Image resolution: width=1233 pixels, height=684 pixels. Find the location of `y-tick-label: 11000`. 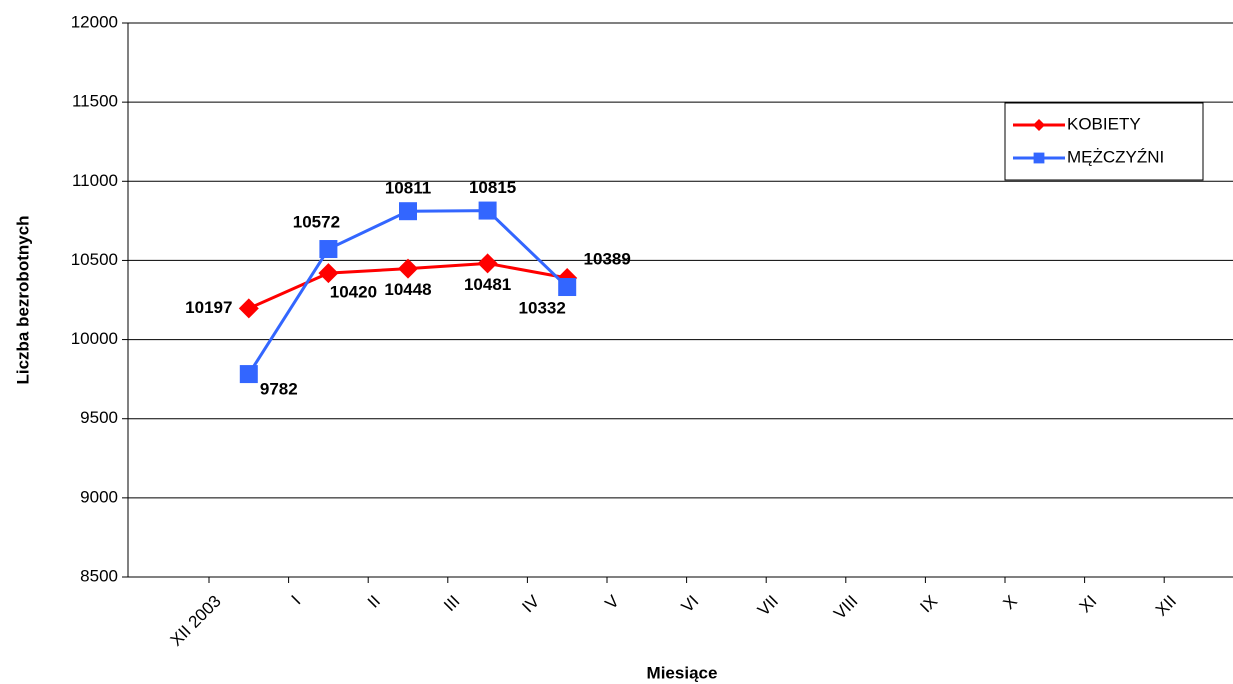

y-tick-label: 11000 is located at coordinates (95, 180).